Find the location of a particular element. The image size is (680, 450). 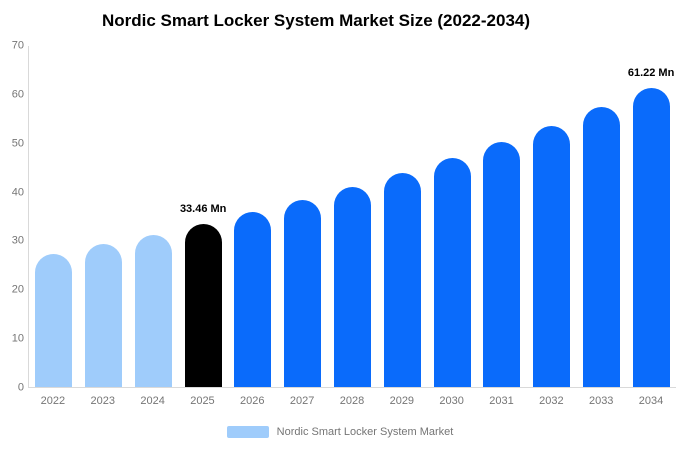

y-tick-label-30: 30 is located at coordinates (17, 240).